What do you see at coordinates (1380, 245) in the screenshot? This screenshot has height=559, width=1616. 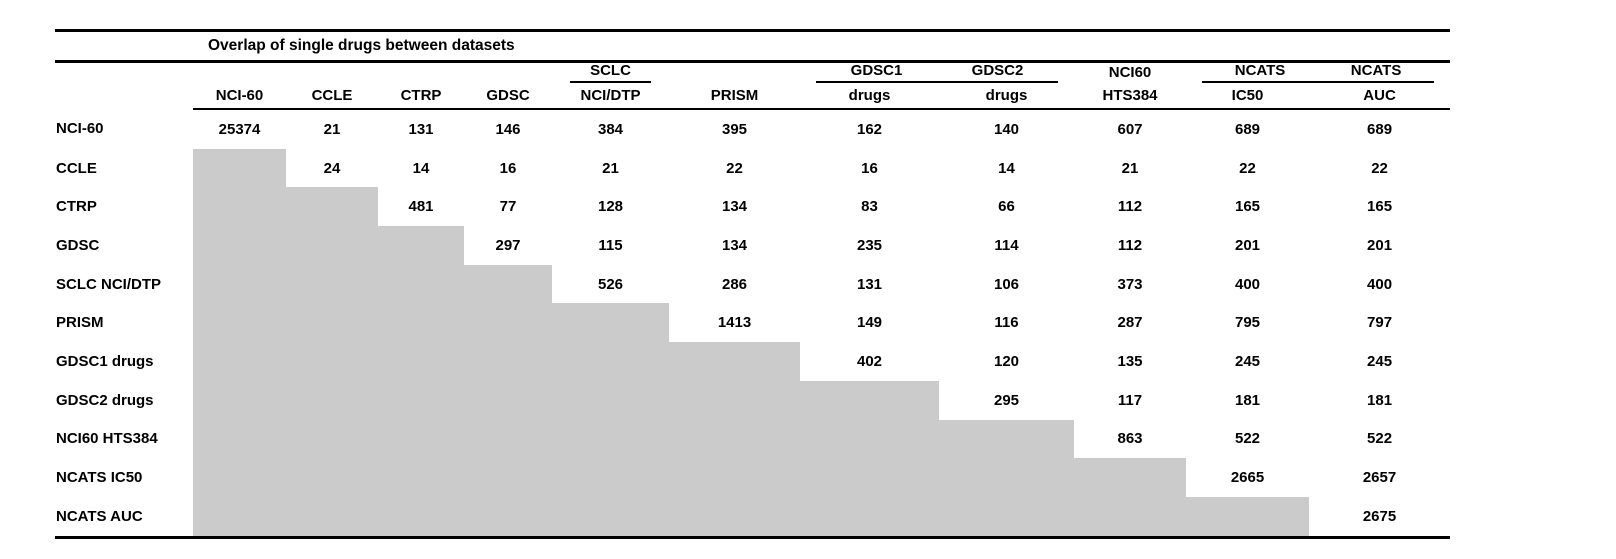 I see `value-cell: 201` at bounding box center [1380, 245].